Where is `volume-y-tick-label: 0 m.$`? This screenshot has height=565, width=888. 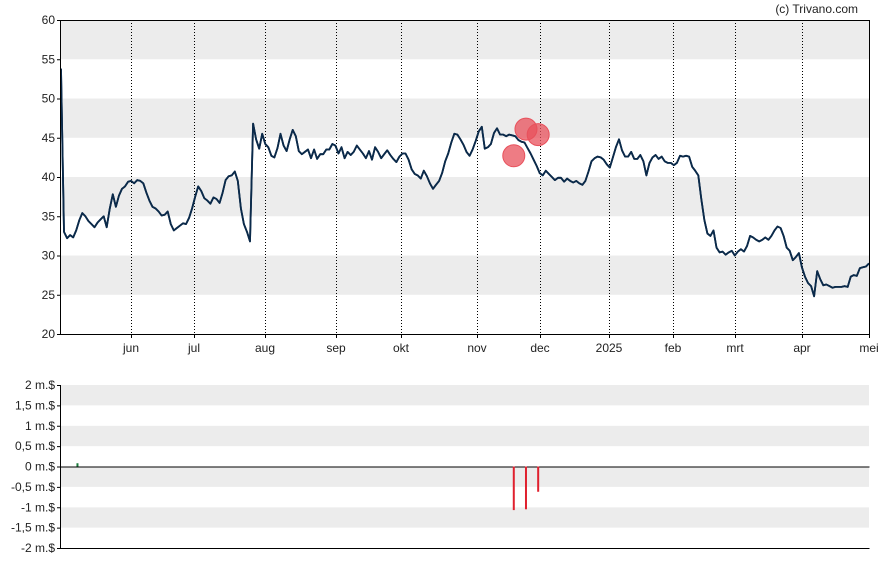
volume-y-tick-label: 0 m.$ is located at coordinates (40, 467).